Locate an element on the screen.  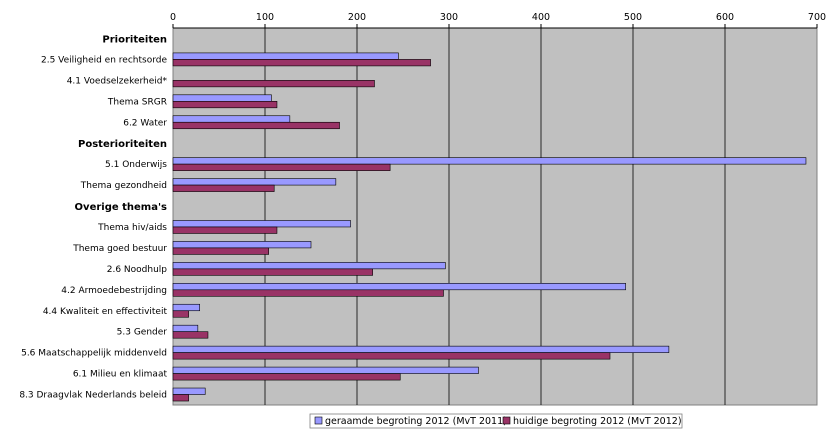
x-tick-label: 700 is located at coordinates (817, 17).